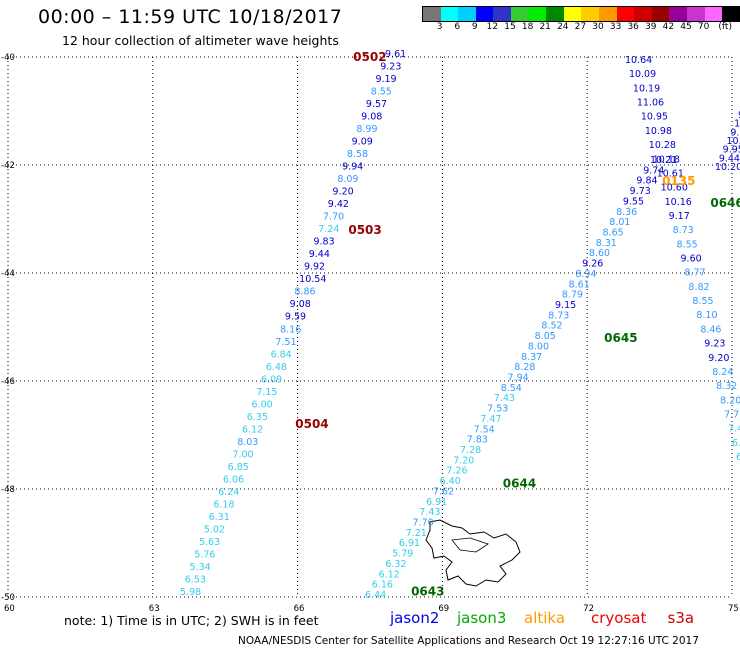 Image resolution: width=740 pixels, height=650 pixels. Describe the element at coordinates (678, 181) in the screenshot. I see `pass-time-label: 0135` at that location.